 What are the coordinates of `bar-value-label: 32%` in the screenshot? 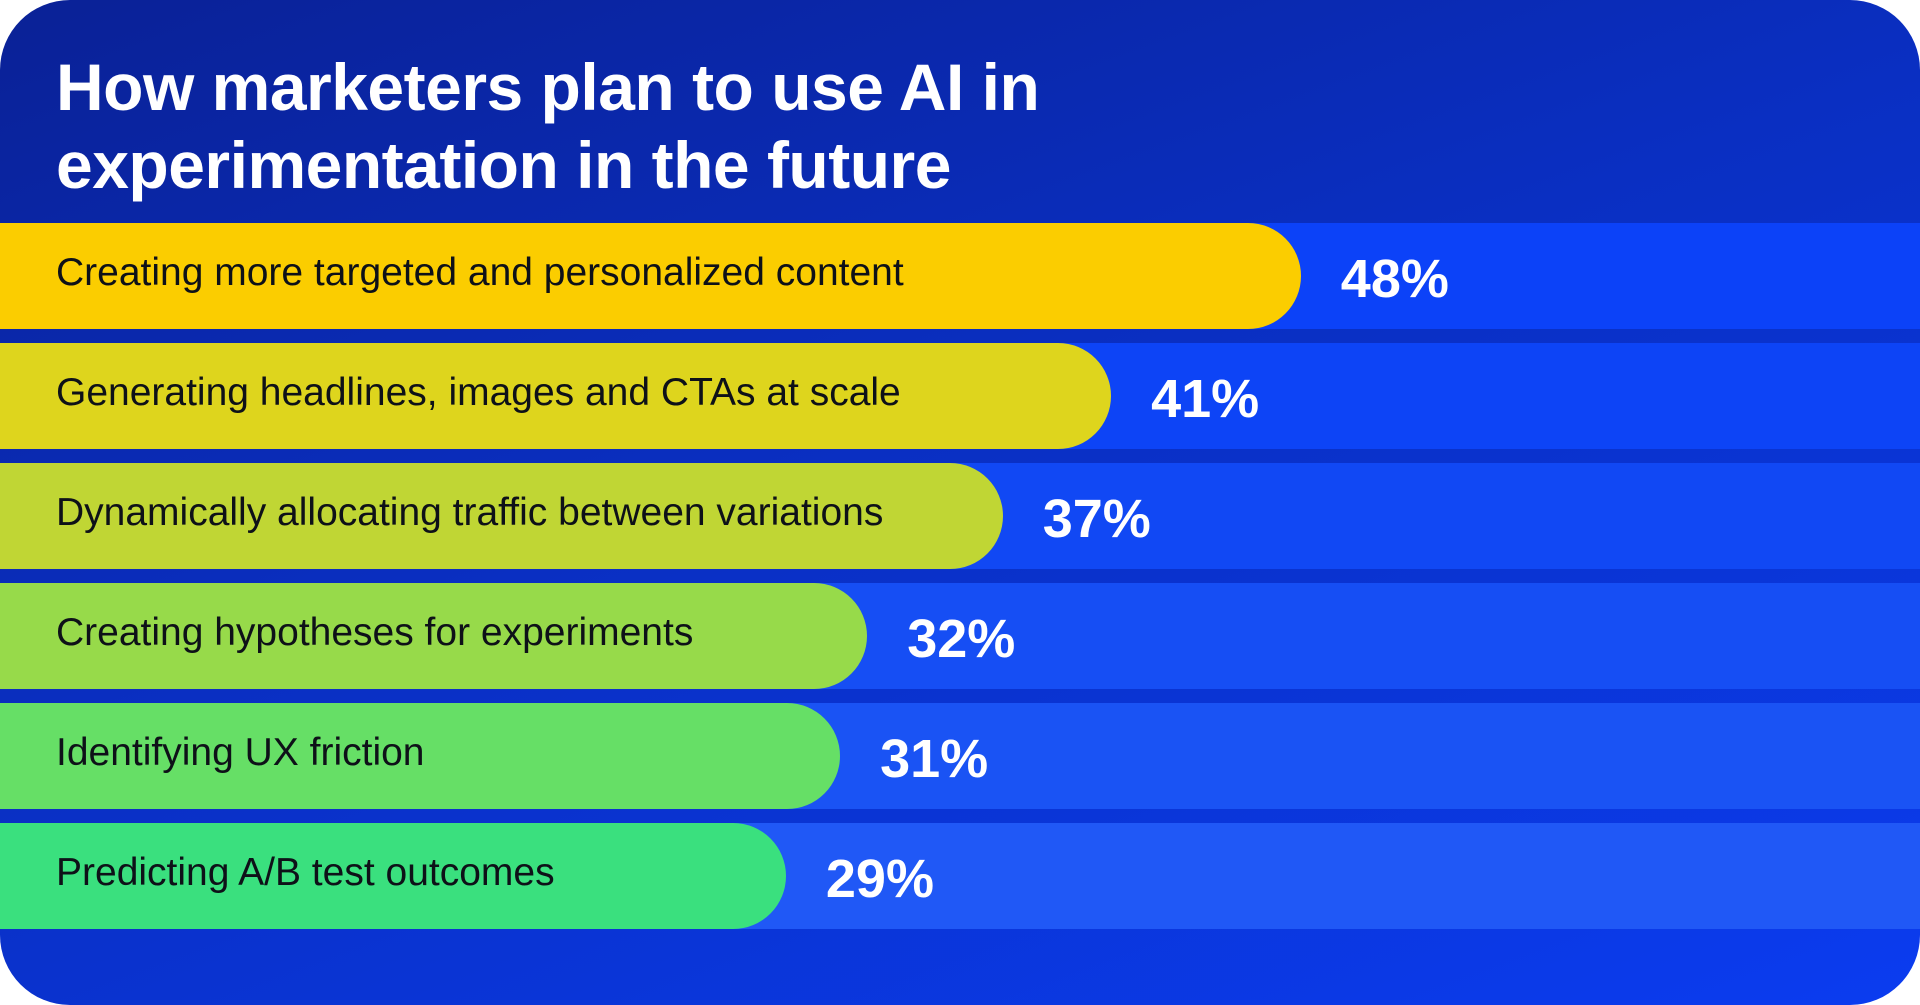 It's located at (961, 639).